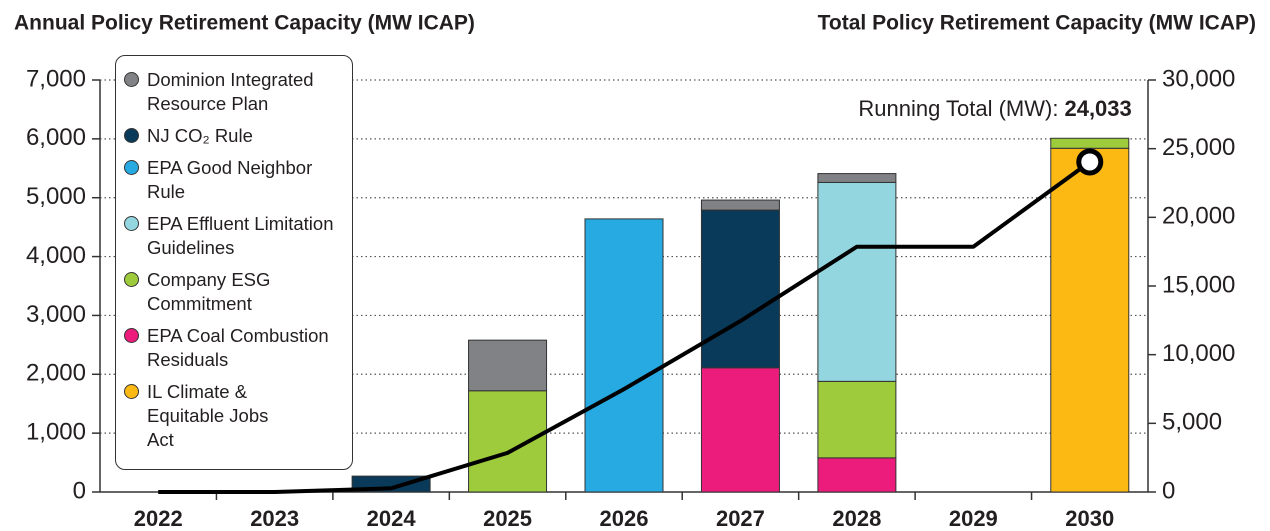 The image size is (1270, 531). Describe the element at coordinates (1090, 162) in the screenshot. I see `running-total-marker` at that location.